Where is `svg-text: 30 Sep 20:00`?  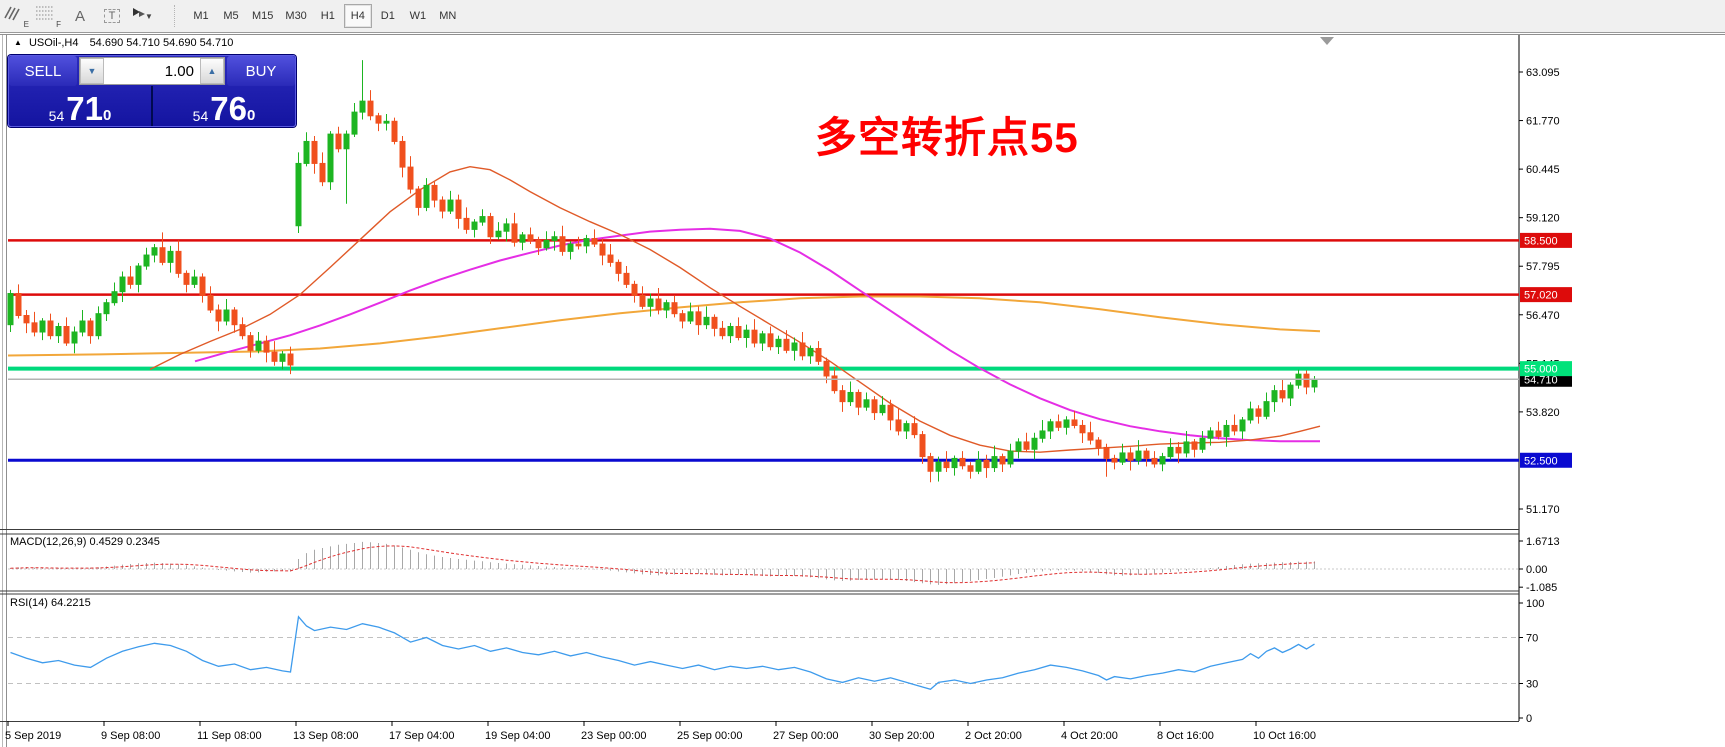 svg-text: 30 Sep 20:00 is located at coordinates (901, 736).